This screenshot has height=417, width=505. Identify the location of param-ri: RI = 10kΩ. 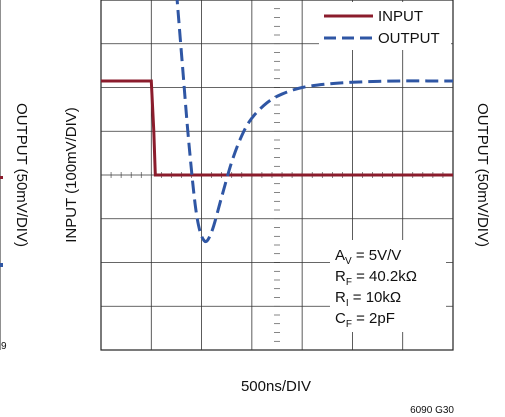
(368, 299).